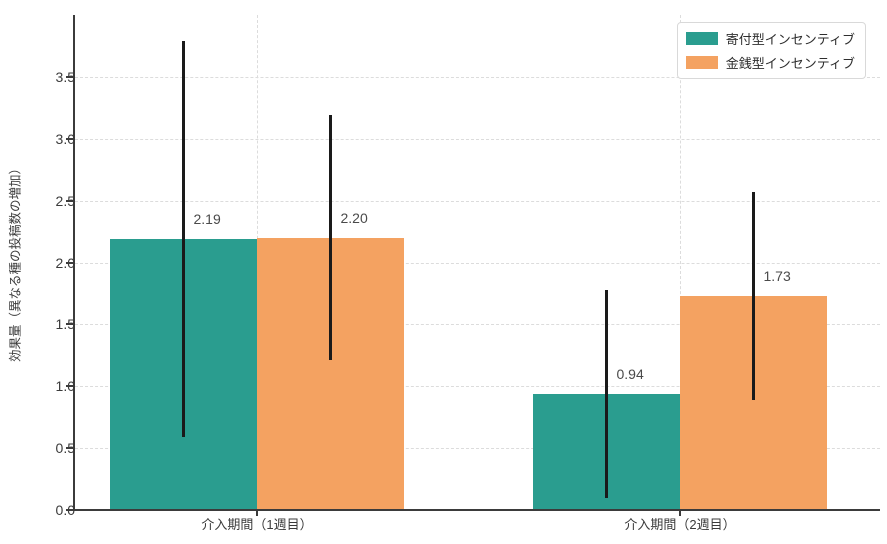  What do you see at coordinates (477, 77) in the screenshot?
I see `gridline-y-3.5` at bounding box center [477, 77].